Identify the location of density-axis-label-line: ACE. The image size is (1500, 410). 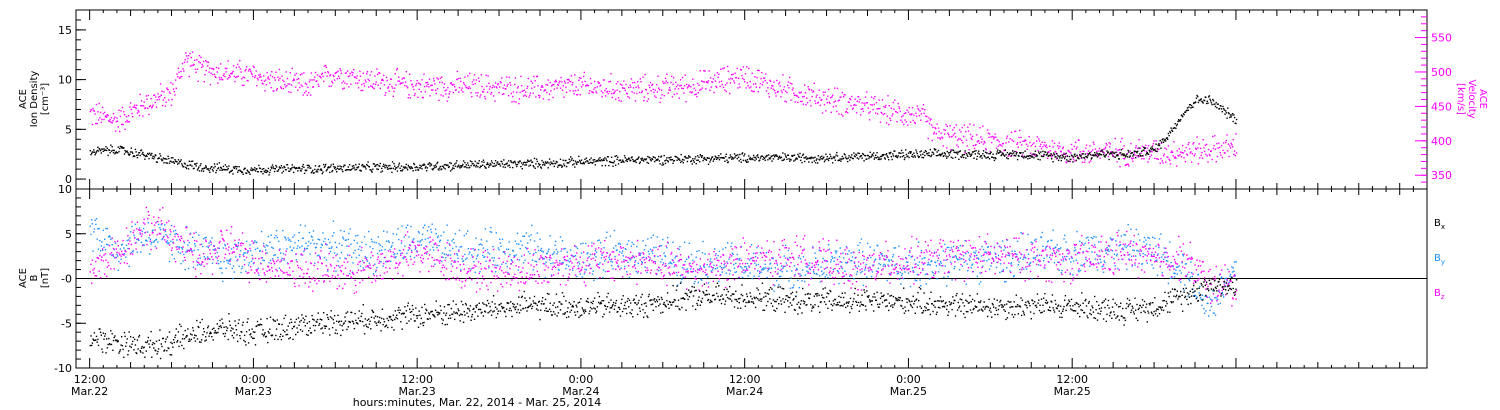
(23, 99).